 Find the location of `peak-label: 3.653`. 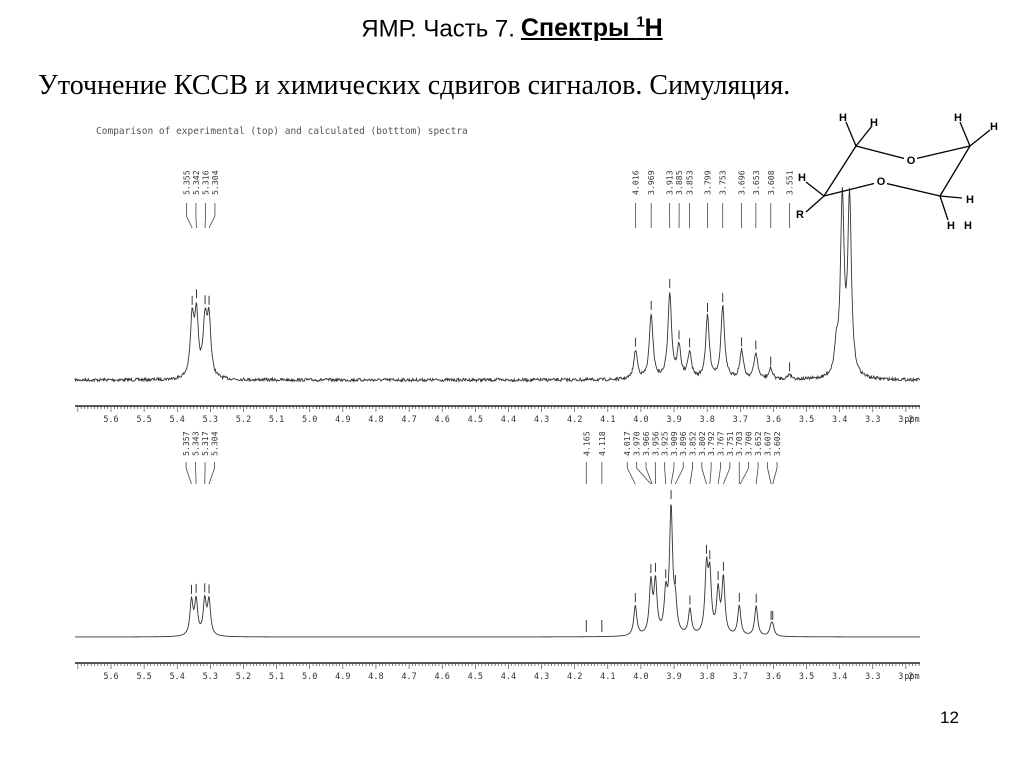

peak-label: 3.653 is located at coordinates (756, 182).